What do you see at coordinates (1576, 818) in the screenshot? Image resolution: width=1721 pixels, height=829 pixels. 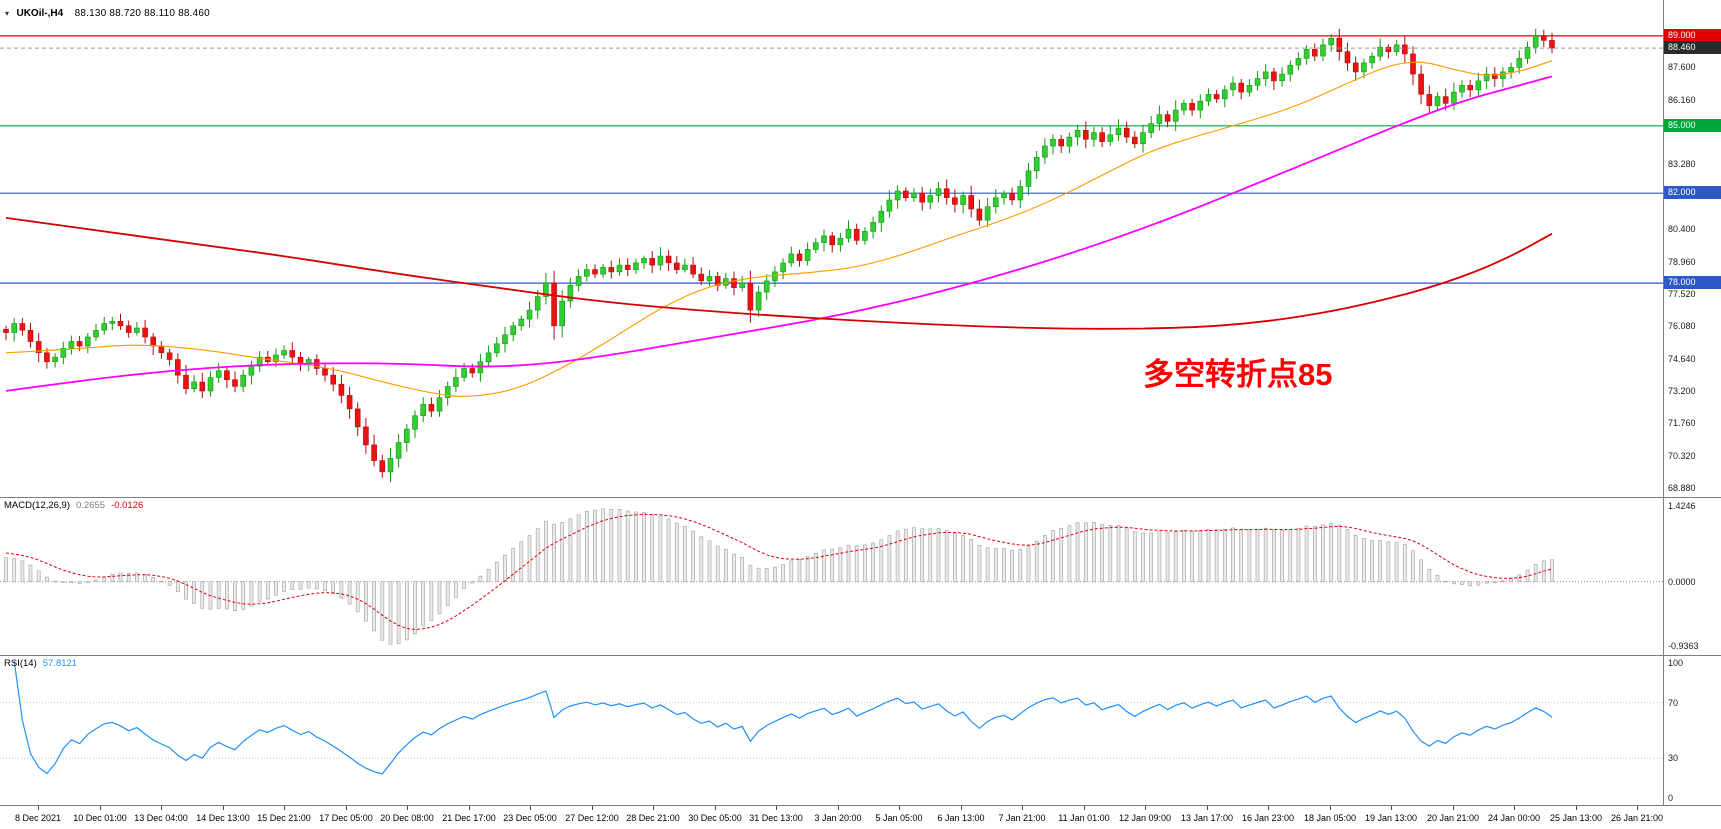 I see `time-label: 25 Jan 13:00` at bounding box center [1576, 818].